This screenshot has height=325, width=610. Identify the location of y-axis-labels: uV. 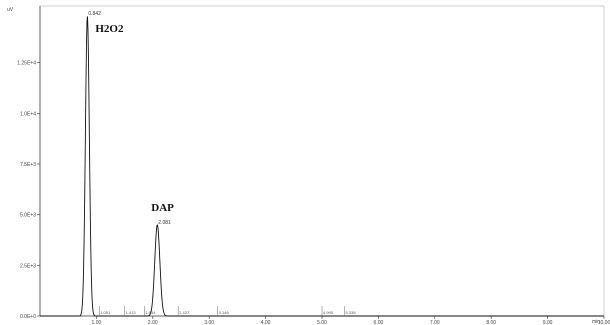
(10, 10).